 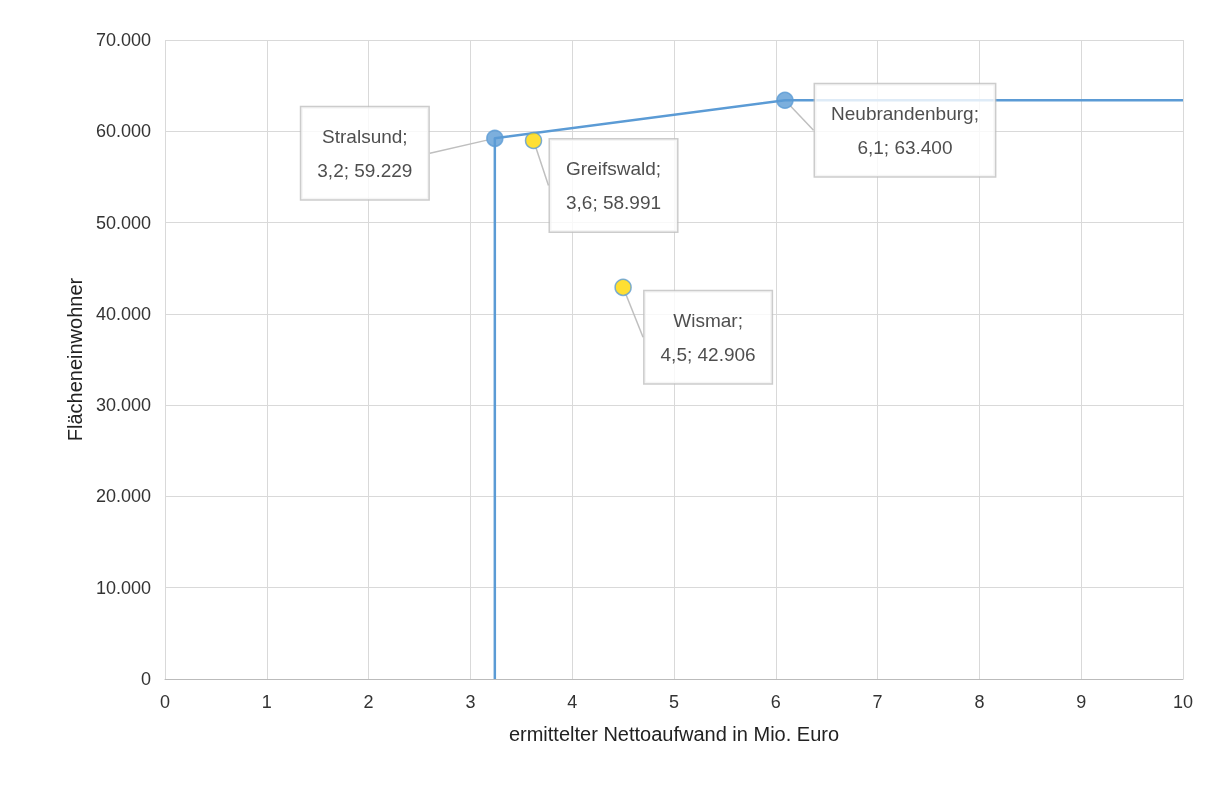 What do you see at coordinates (877, 702) in the screenshot?
I see `x-tick-label: 7` at bounding box center [877, 702].